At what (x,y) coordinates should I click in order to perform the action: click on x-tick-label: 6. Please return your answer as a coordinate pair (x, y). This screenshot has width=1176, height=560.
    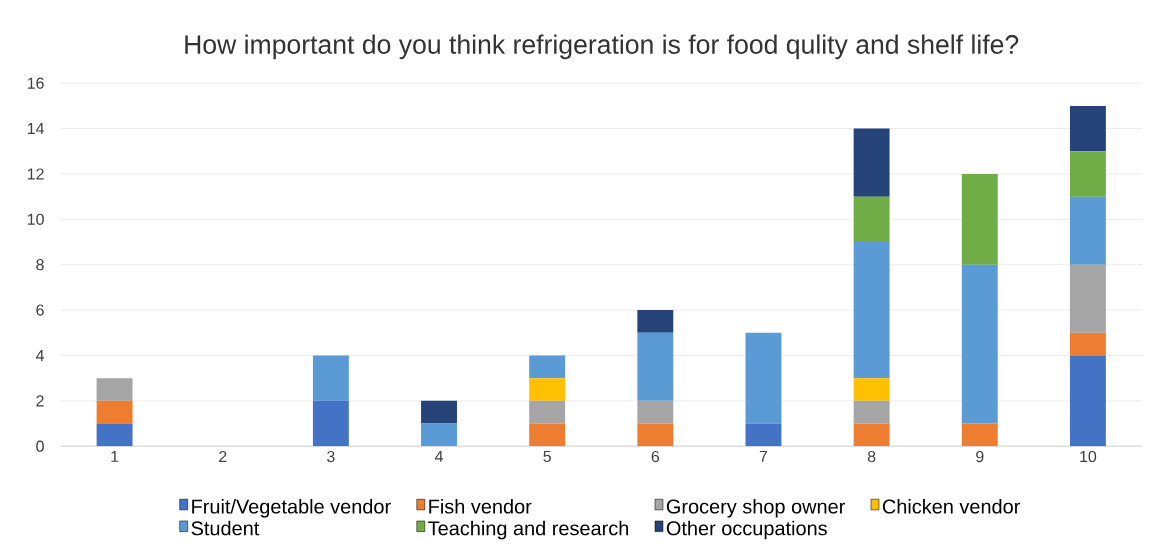
    Looking at the image, I should click on (655, 457).